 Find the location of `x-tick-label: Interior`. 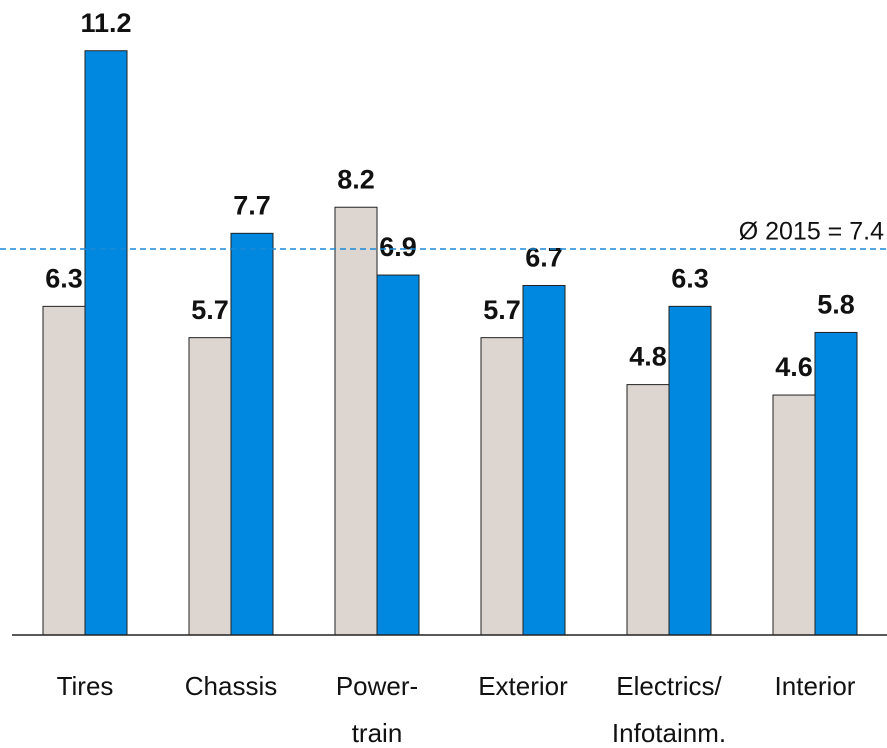

x-tick-label: Interior is located at coordinates (815, 686).